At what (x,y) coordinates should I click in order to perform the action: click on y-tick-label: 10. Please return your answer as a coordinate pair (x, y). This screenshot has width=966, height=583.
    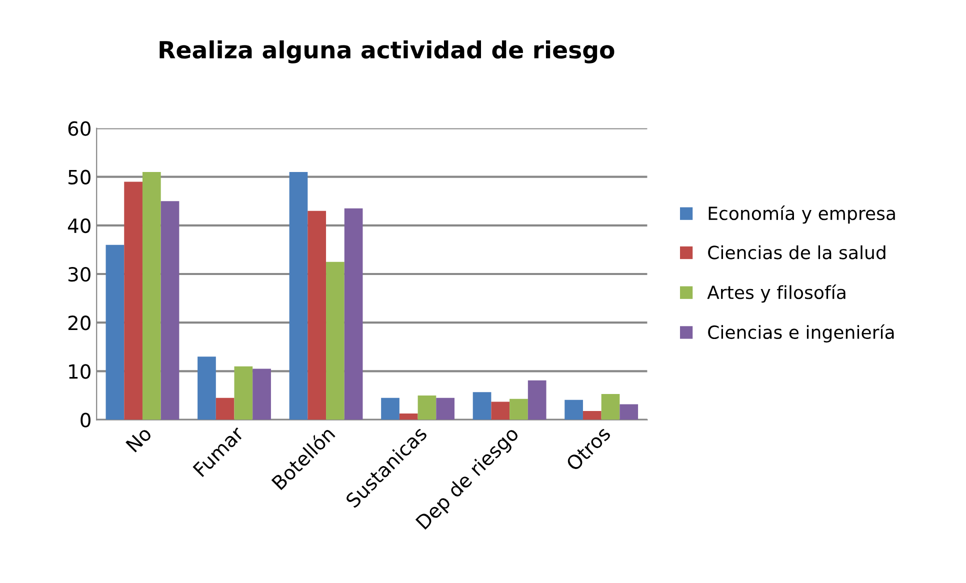
    Looking at the image, I should click on (79, 371).